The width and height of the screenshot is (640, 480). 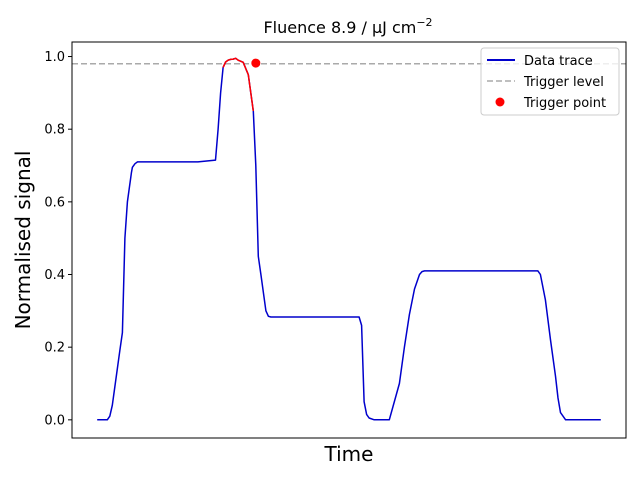 I want to click on legend-swatch-trigger-point, so click(x=500, y=102).